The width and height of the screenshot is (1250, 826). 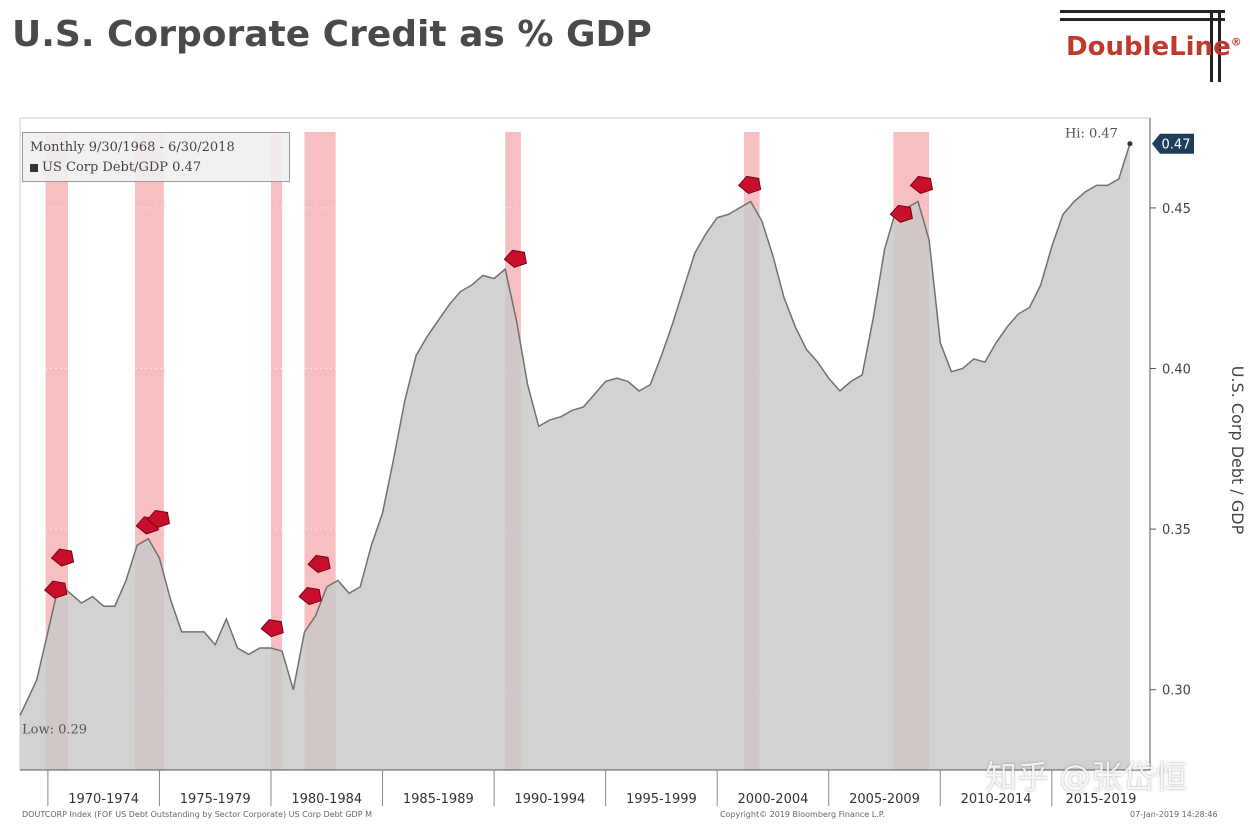 I want to click on doubleline-logo: DoubleLine®, so click(x=1151, y=46).